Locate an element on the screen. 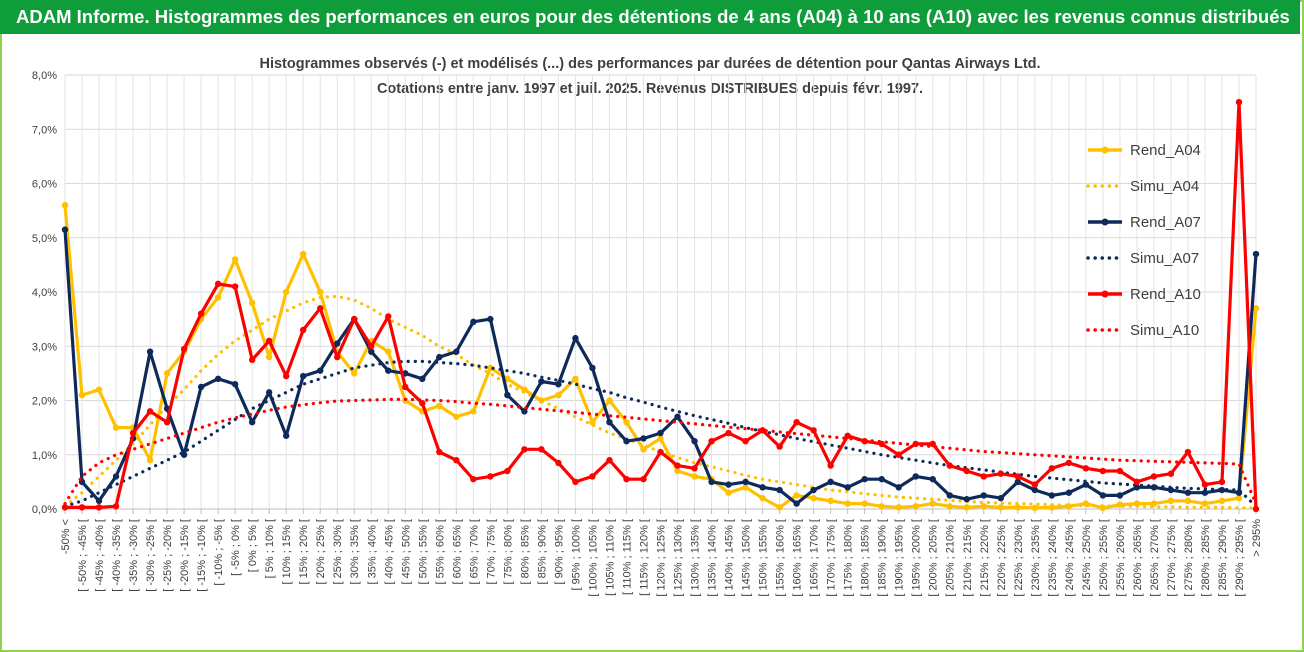 This screenshot has width=1304, height=652. y-tick-label: 8,0% is located at coordinates (44, 76).